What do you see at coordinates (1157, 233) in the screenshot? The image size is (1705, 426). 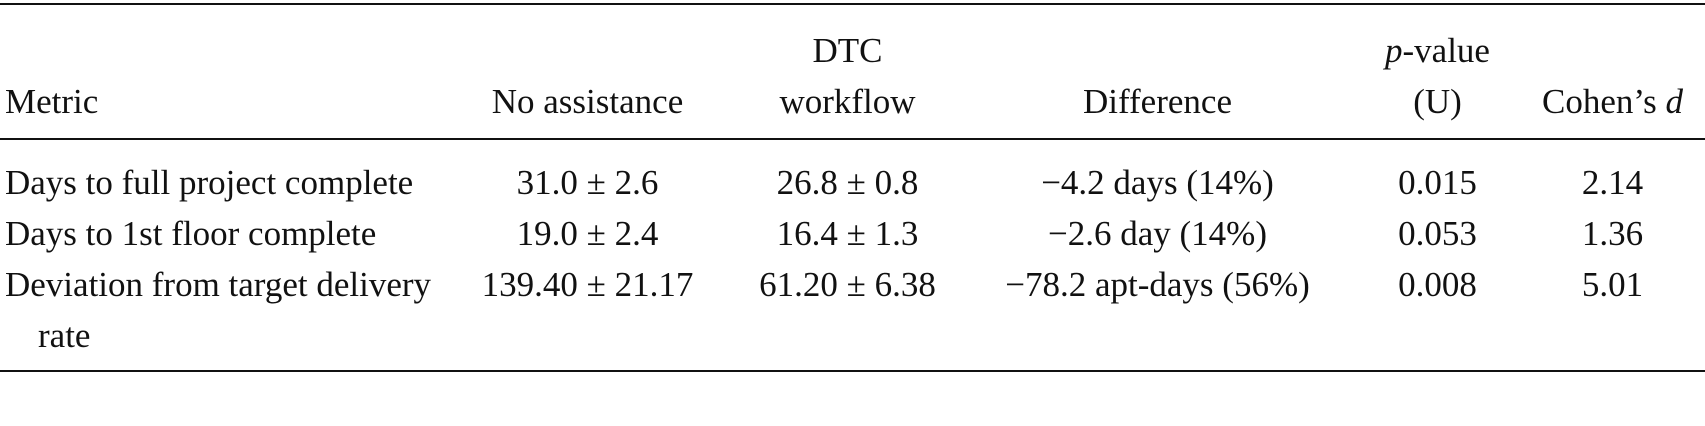 I see `value-cell: −2.6 day (14%)` at bounding box center [1157, 233].